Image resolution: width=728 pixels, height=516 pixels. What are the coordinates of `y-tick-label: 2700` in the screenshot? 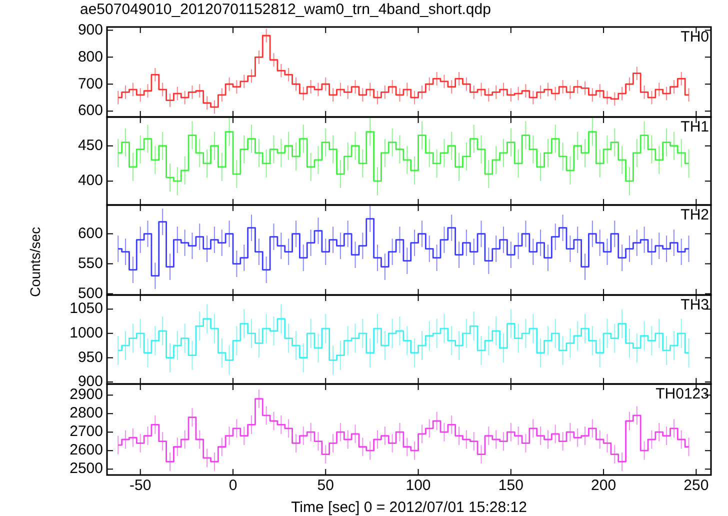 It's located at (86, 431).